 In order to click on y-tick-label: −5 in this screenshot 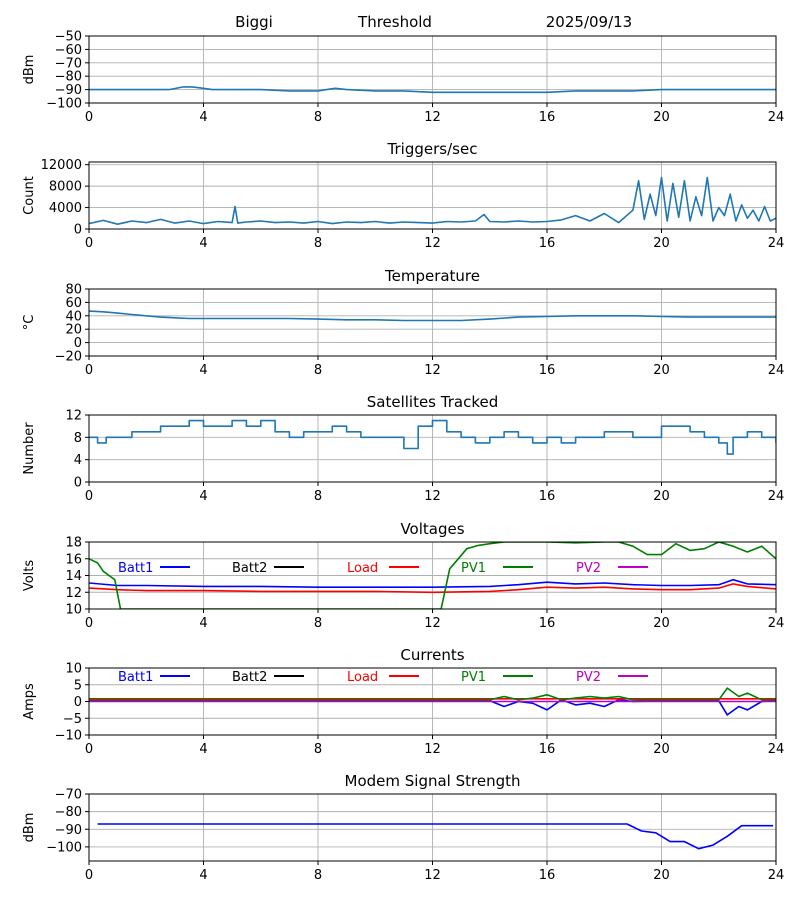, I will do `click(72, 719)`.